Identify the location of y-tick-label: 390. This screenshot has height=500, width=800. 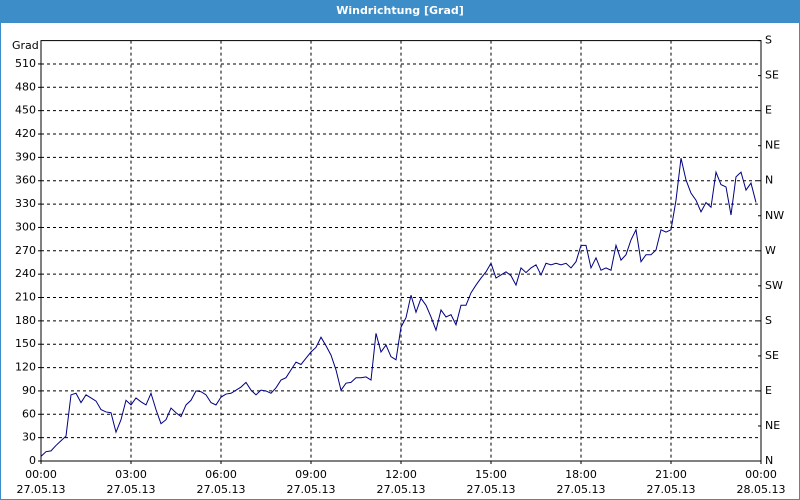
(25, 156).